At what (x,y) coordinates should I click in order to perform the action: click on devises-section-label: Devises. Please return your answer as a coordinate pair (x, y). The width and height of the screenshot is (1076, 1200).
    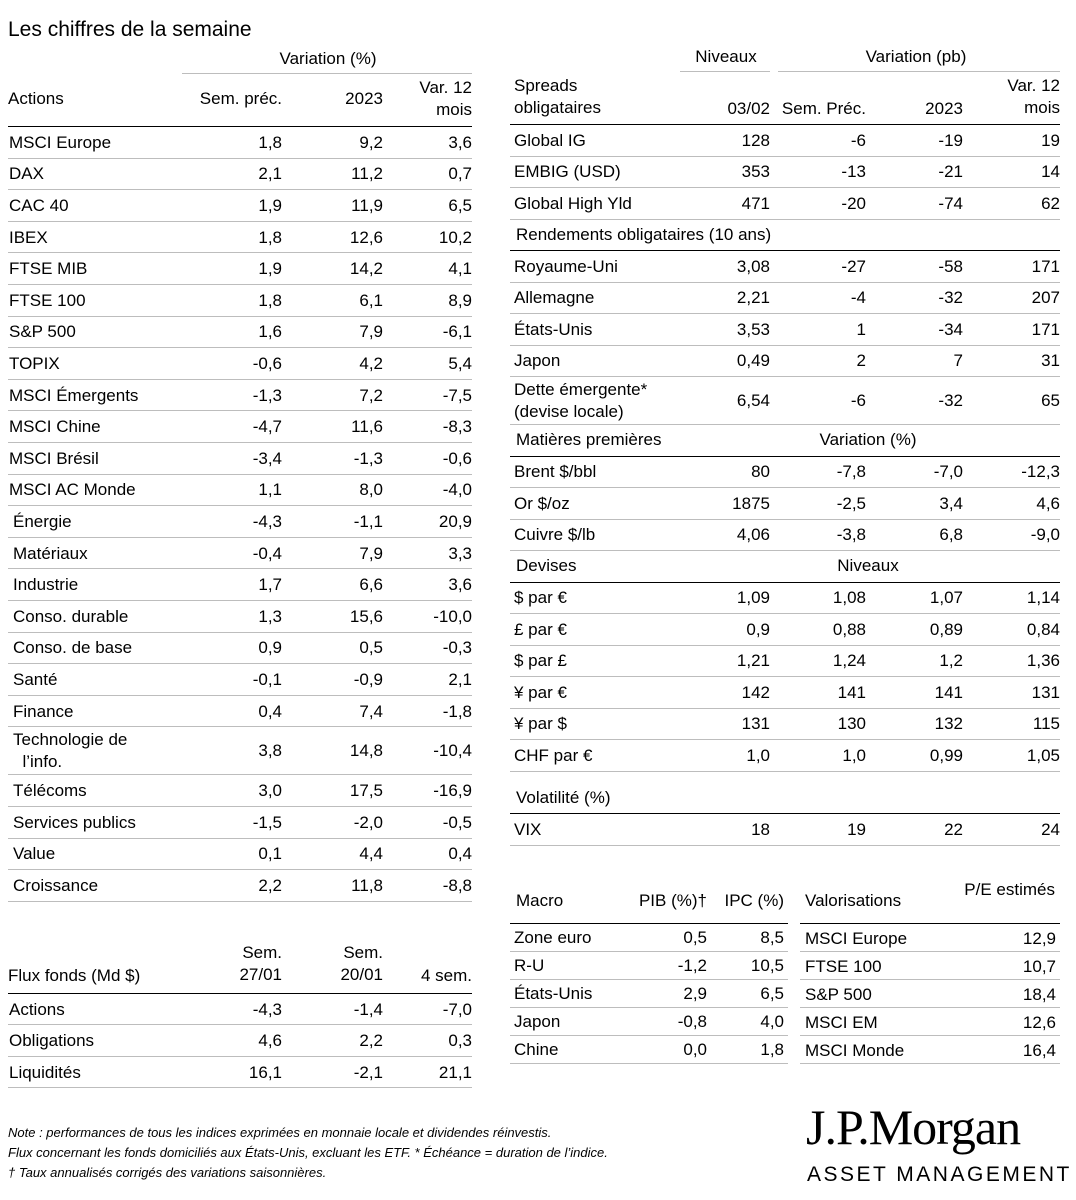
    Looking at the image, I should click on (546, 565).